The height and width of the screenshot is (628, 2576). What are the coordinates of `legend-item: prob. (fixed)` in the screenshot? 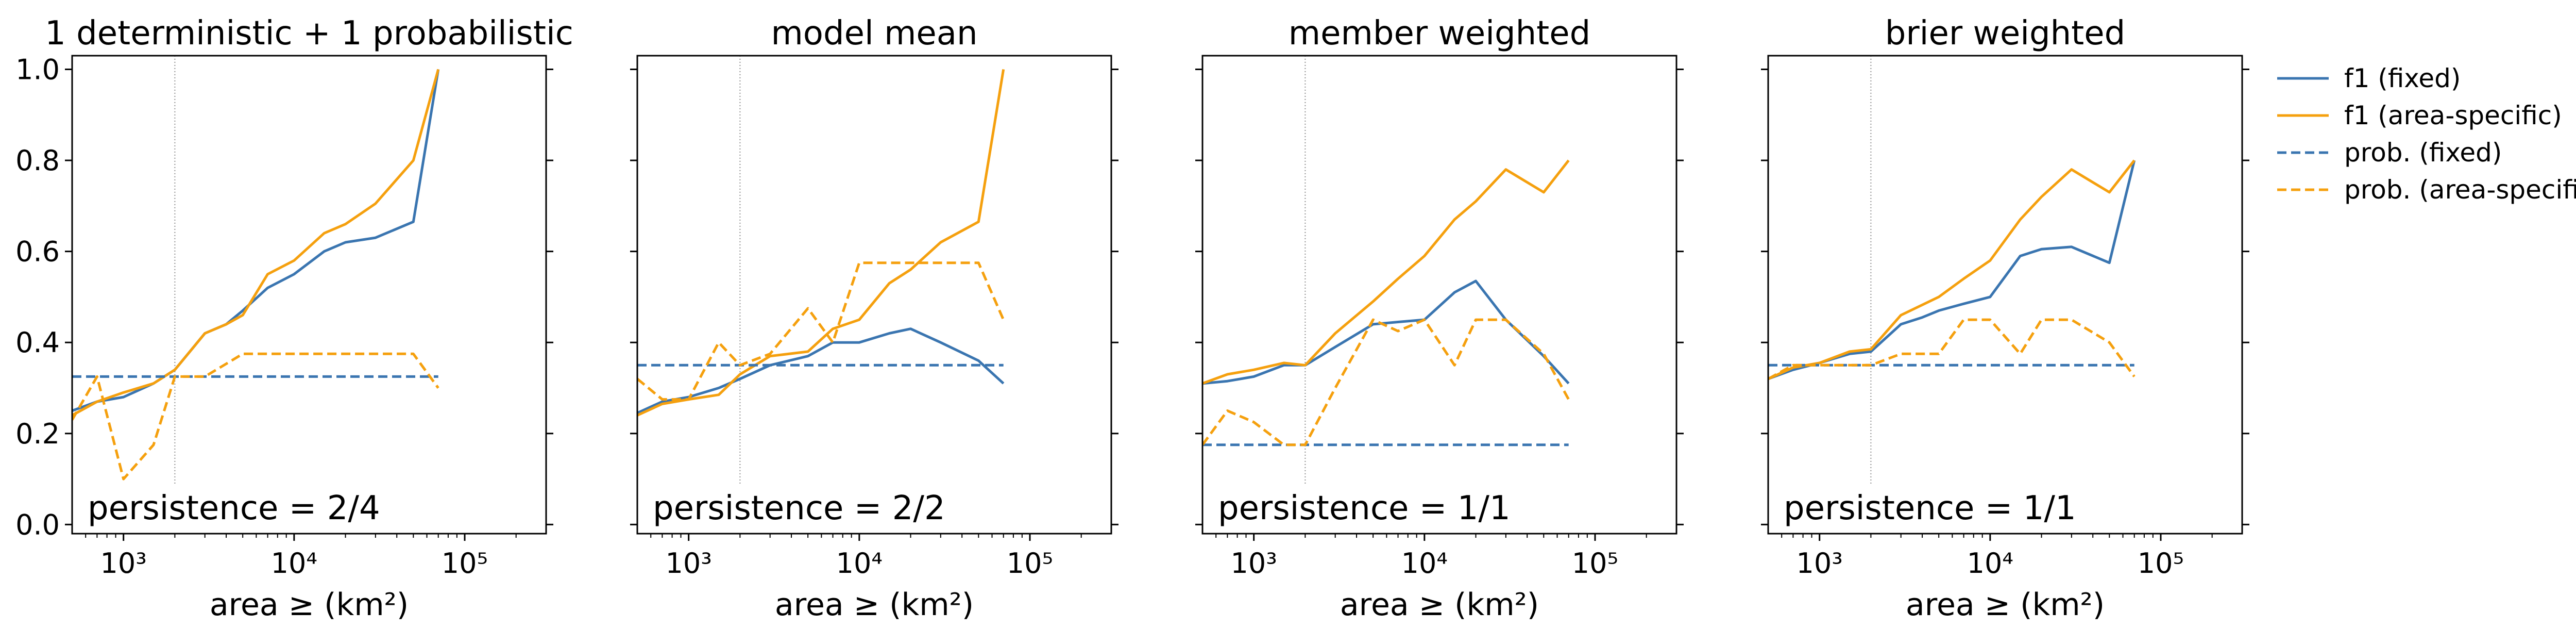 It's located at (2389, 153).